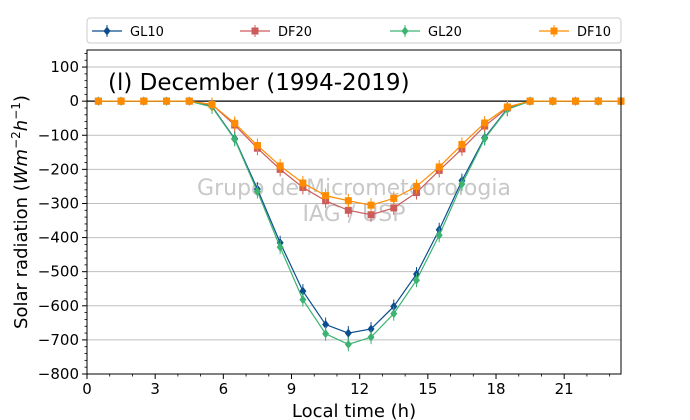  Describe the element at coordinates (346, 386) in the screenshot. I see `x-axis: 0 3 6 9 12 15 18 21` at that location.